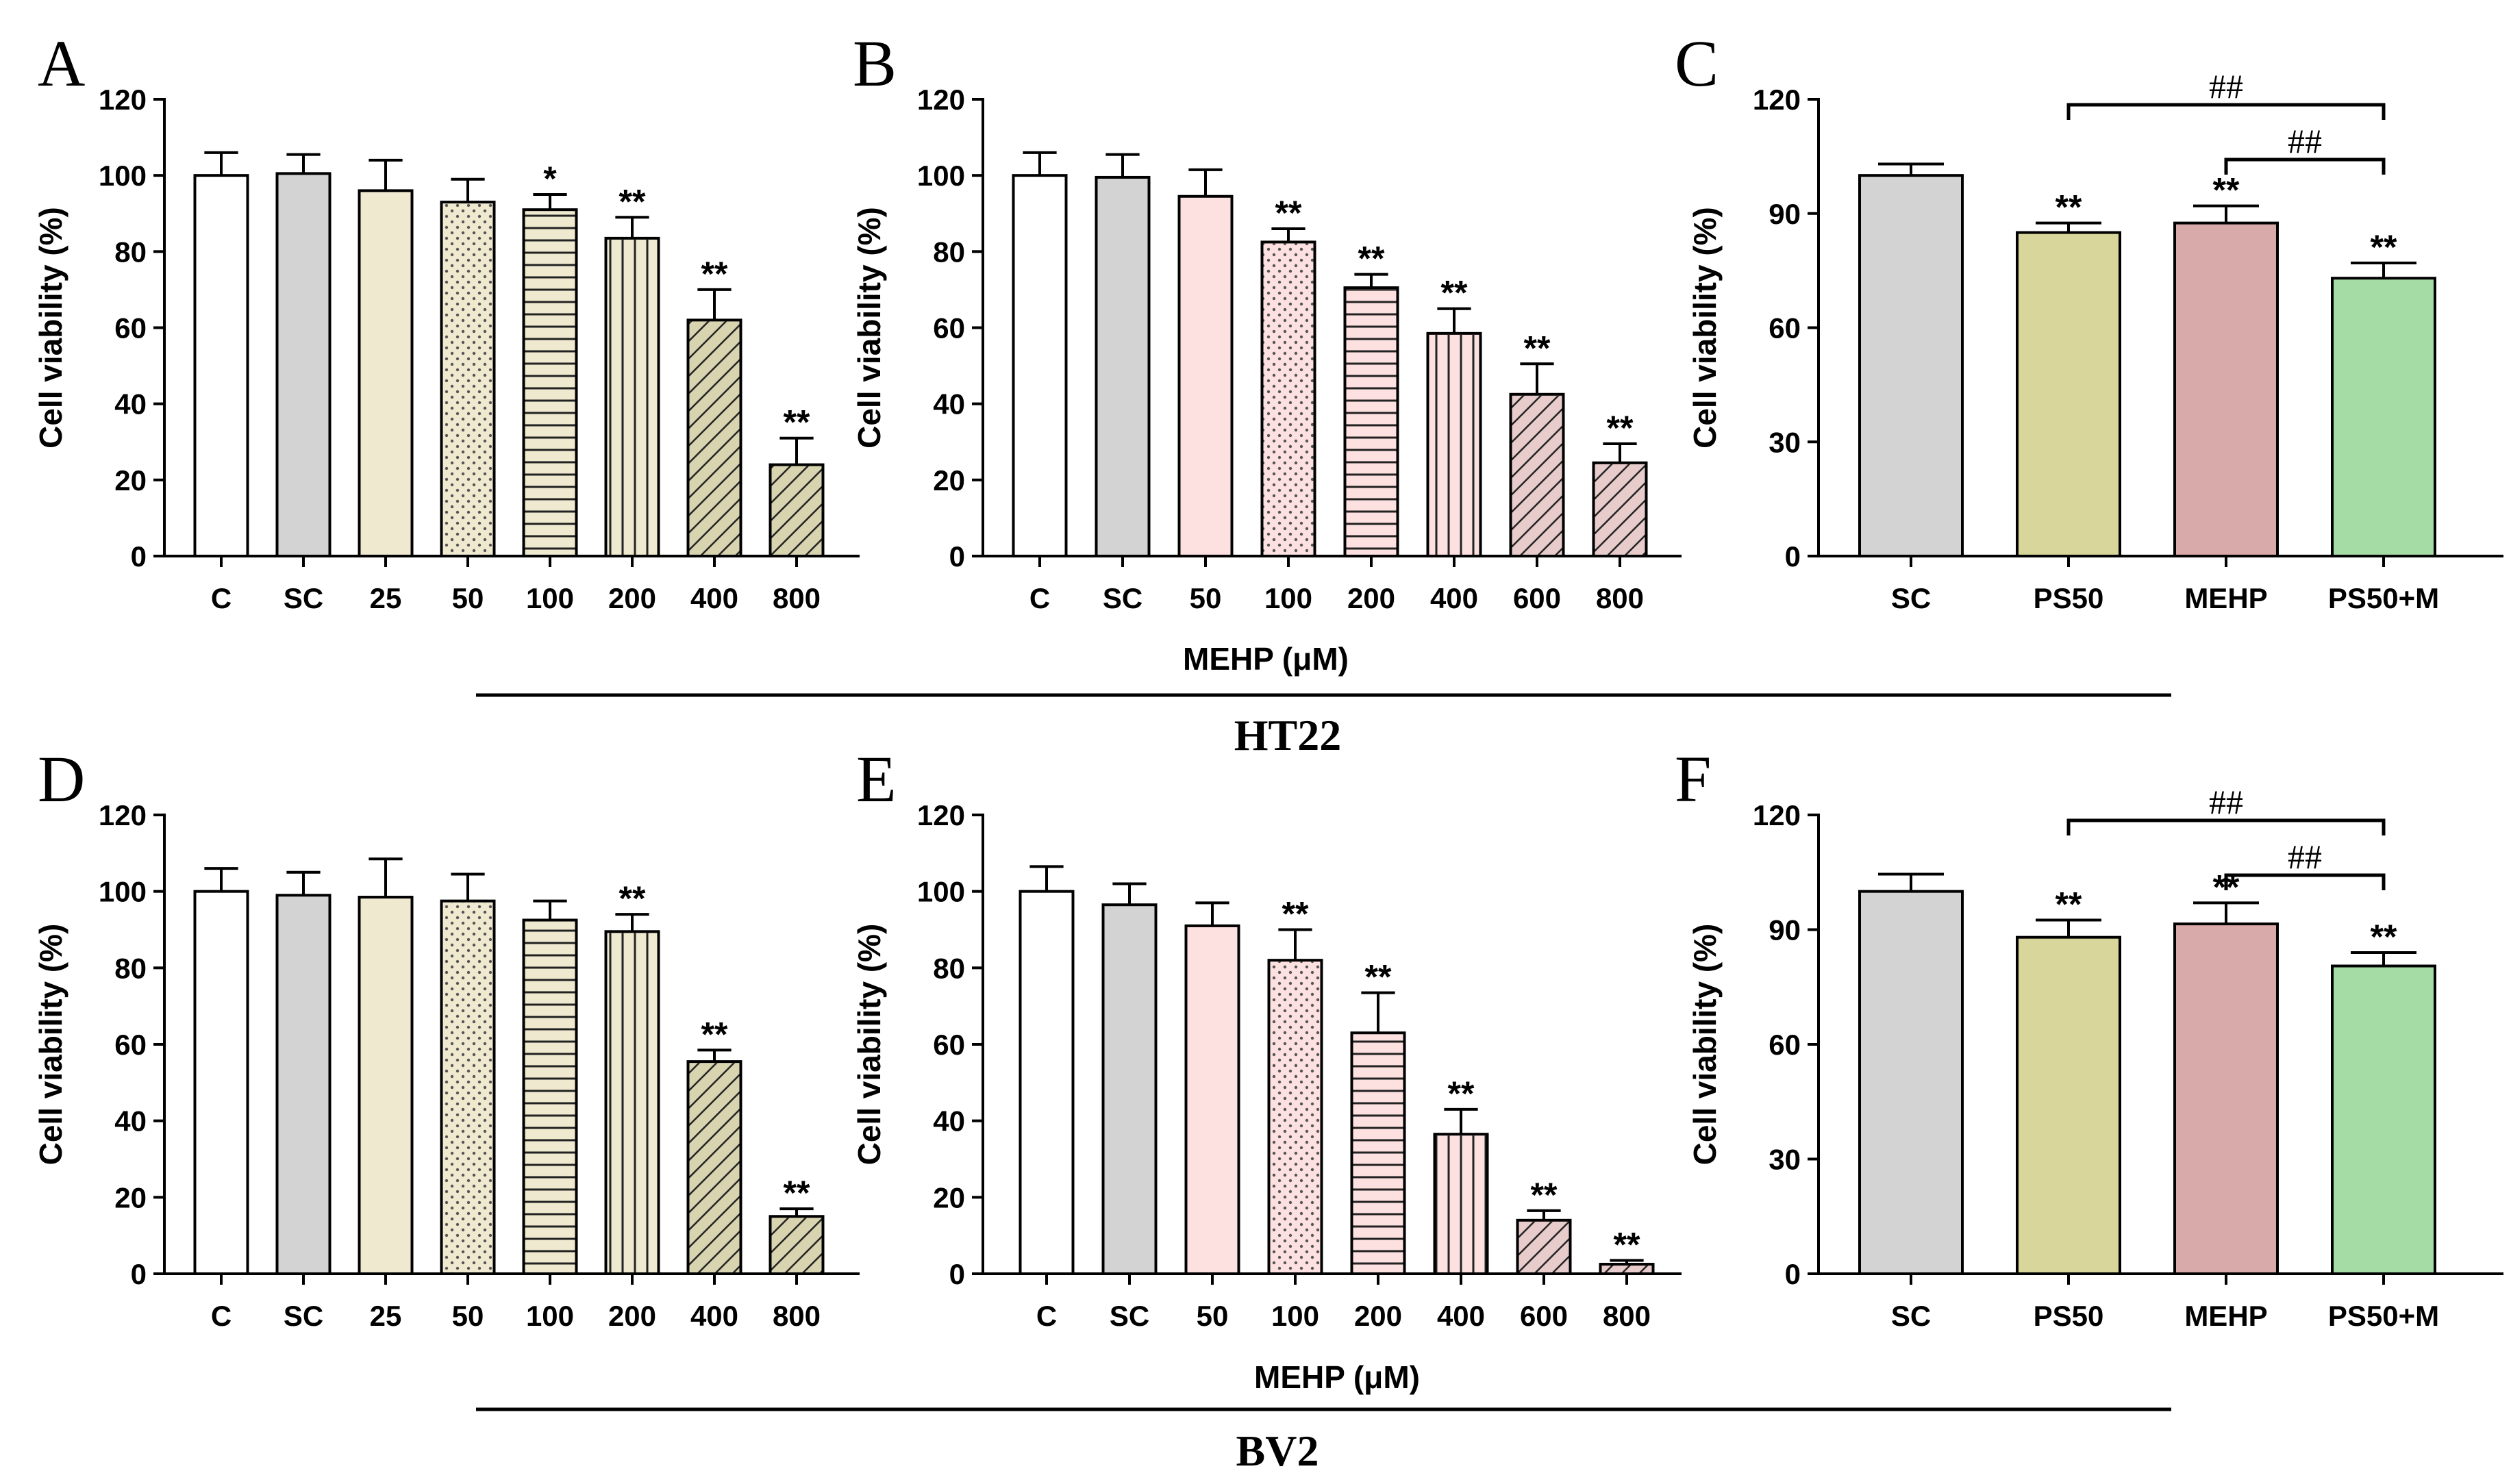 The width and height of the screenshot is (2511, 1484). I want to click on shared-xlabel-top: MEHP (μM), so click(1266, 659).